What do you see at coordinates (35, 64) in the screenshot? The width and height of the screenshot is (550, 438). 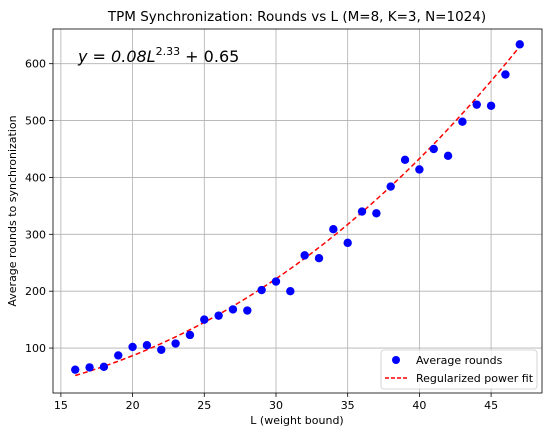 I see `y-tick-label: 600` at bounding box center [35, 64].